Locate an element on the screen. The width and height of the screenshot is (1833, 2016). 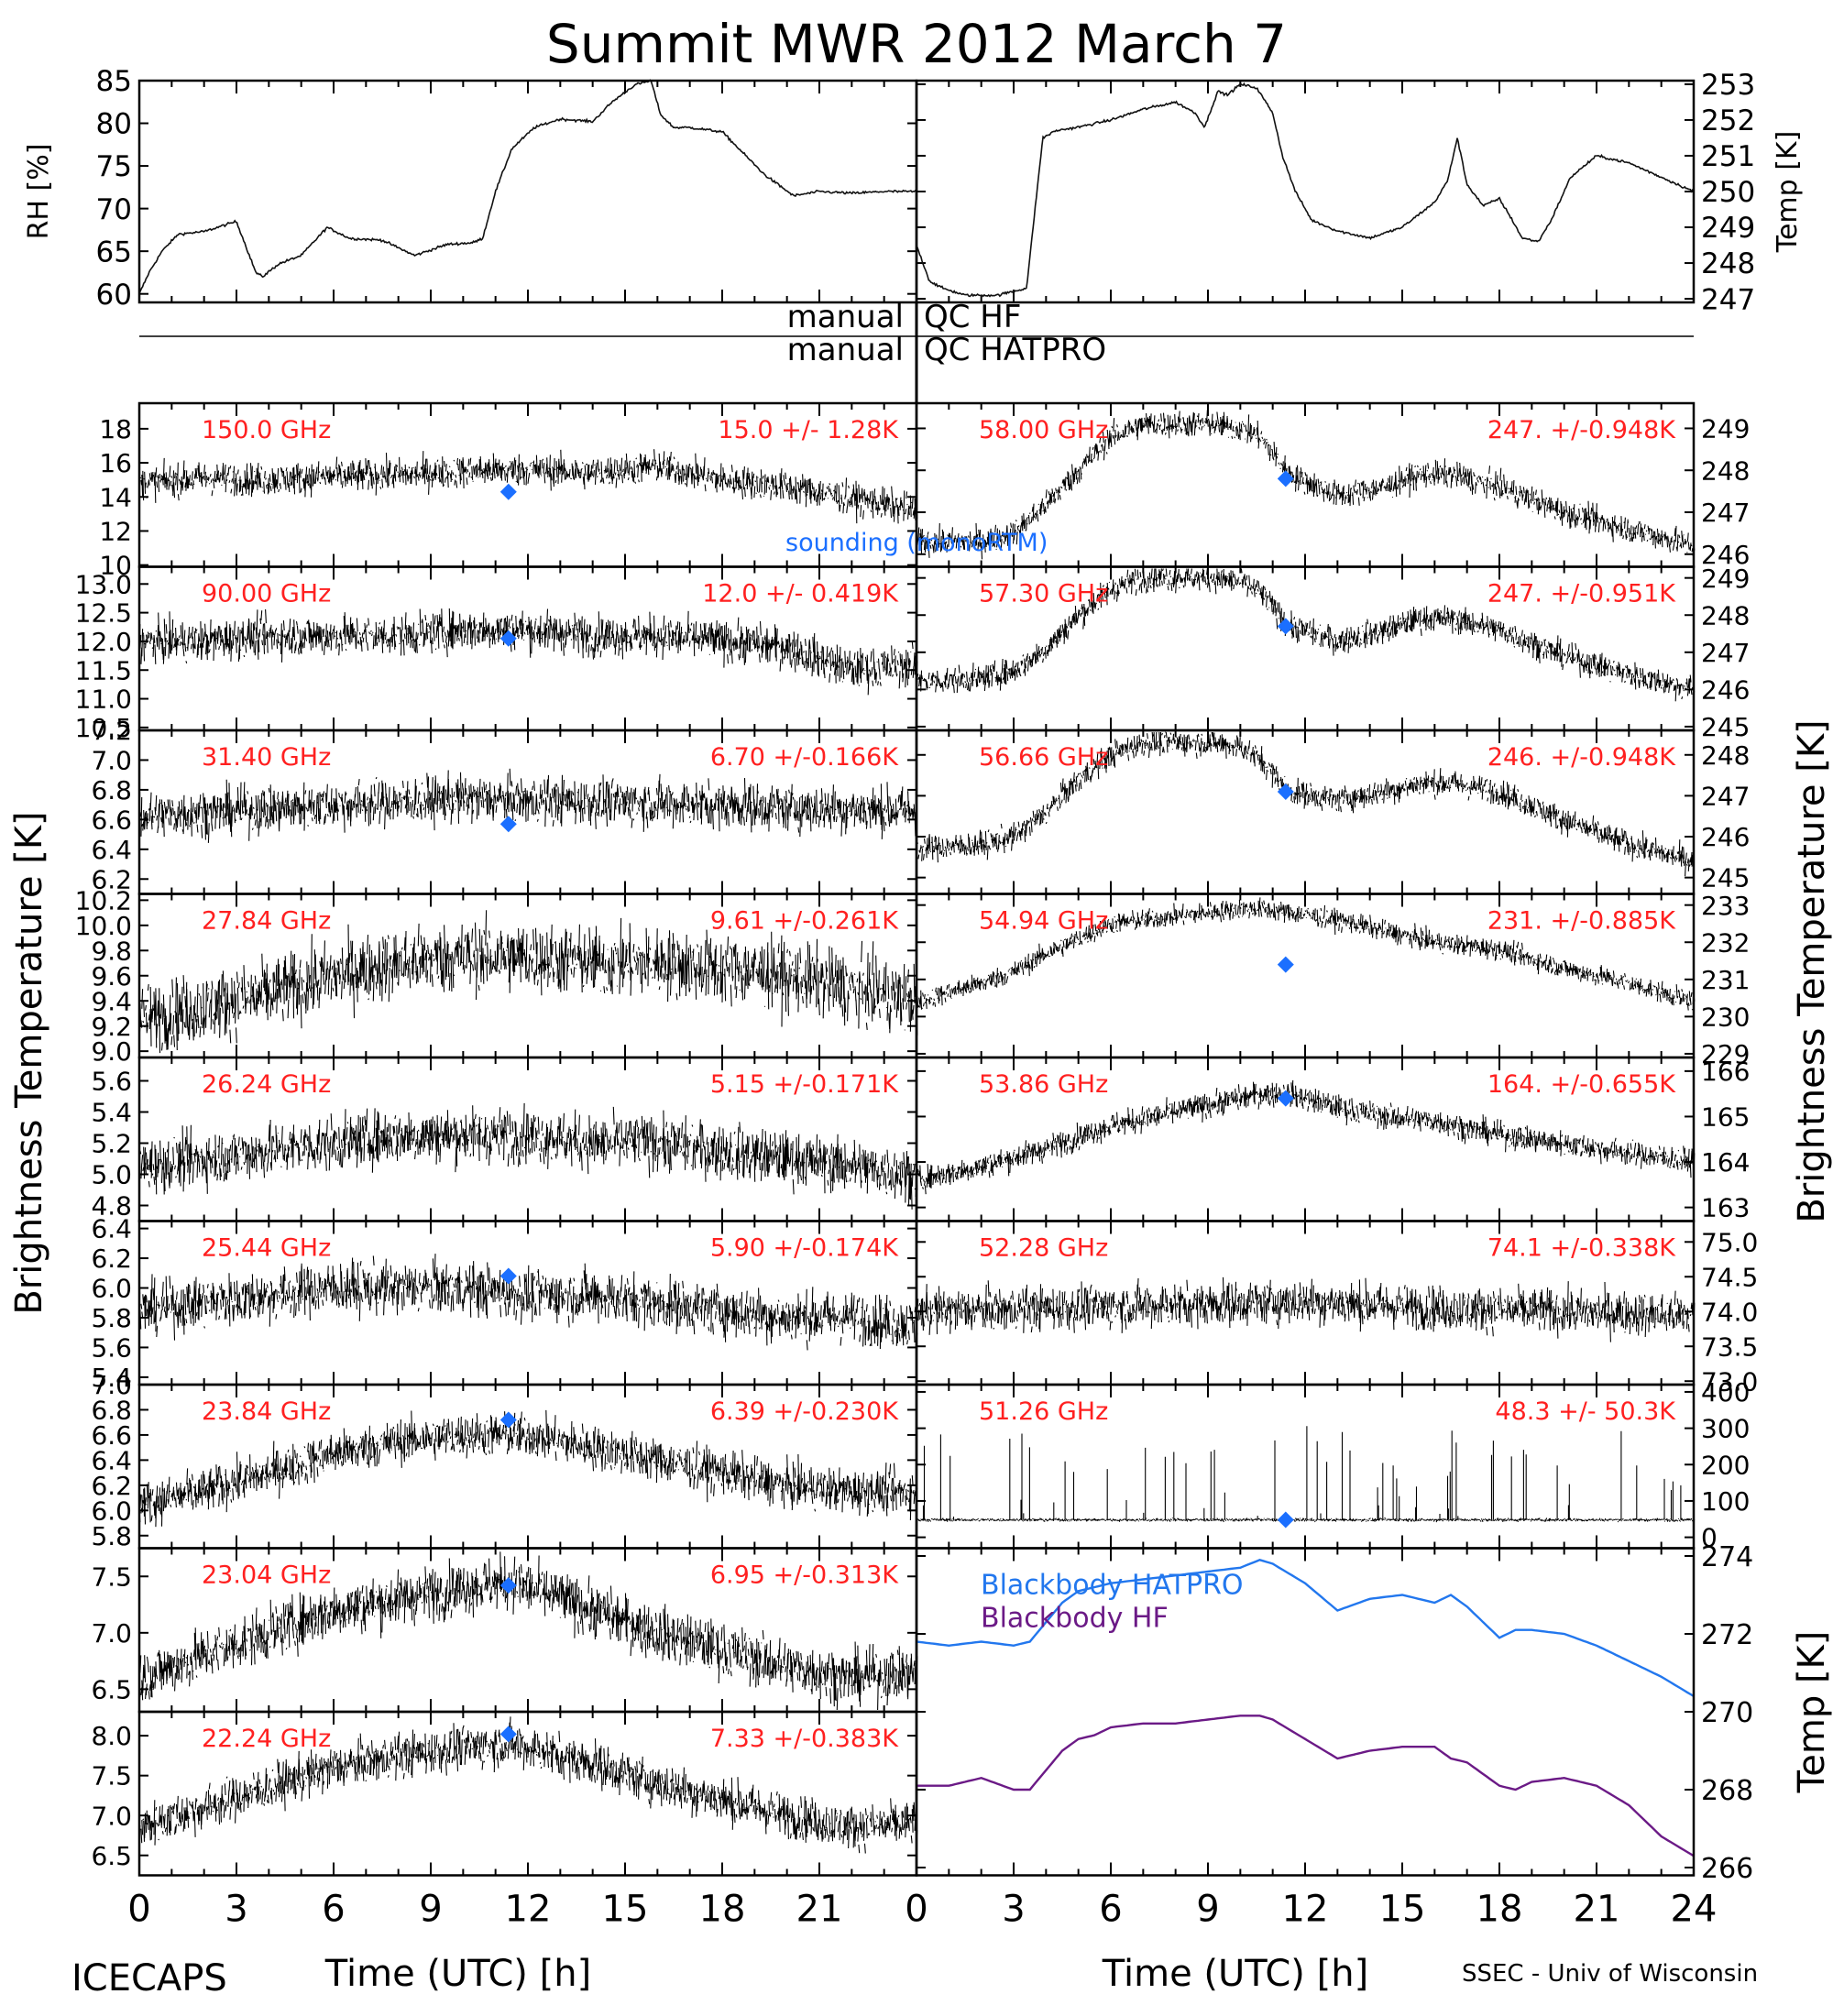
channel-panel-c5494: 229 230 231 232 233 54.94 GHz 231. +/-0.885K is located at coordinates (1333, 980).